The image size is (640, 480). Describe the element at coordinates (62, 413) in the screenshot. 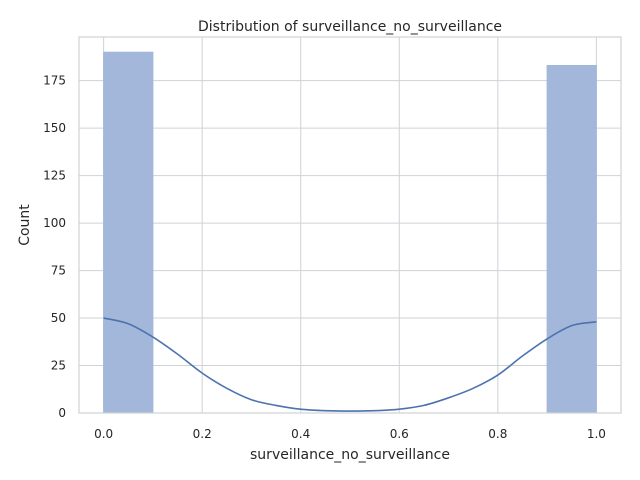

I see `y-tick-label: 0` at that location.